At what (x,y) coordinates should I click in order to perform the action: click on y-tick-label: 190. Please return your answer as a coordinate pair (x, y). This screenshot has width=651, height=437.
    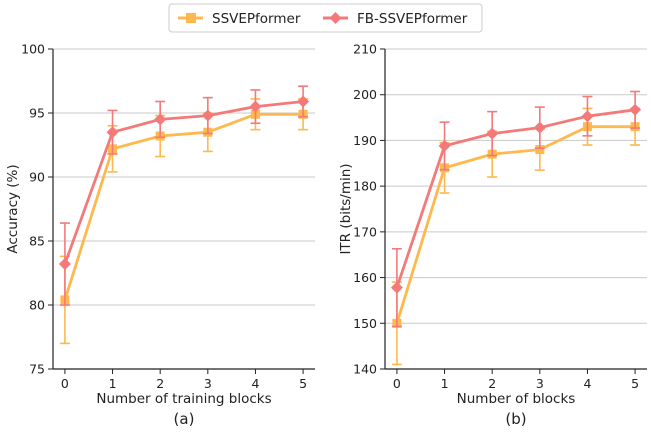
    Looking at the image, I should click on (365, 140).